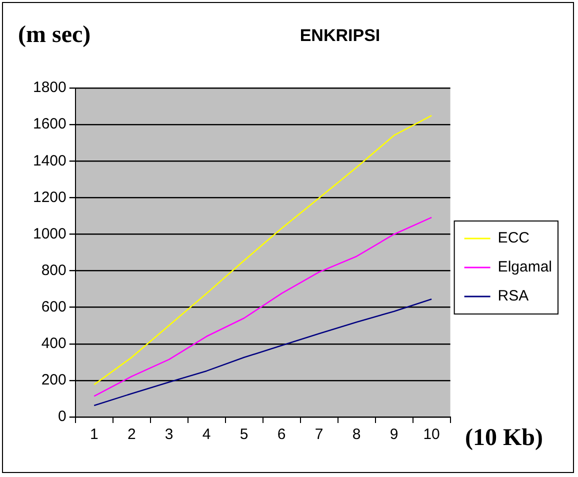  I want to click on x-tick-label: 3, so click(169, 435).